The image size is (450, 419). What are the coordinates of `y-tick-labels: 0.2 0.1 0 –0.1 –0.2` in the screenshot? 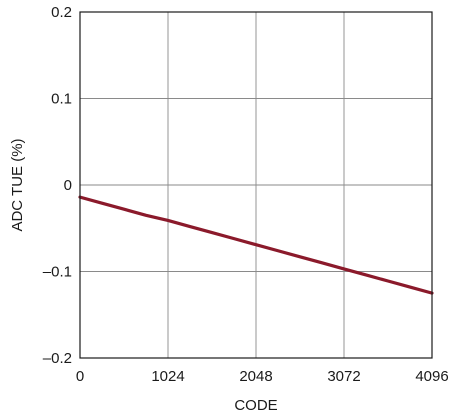 It's located at (57, 185).